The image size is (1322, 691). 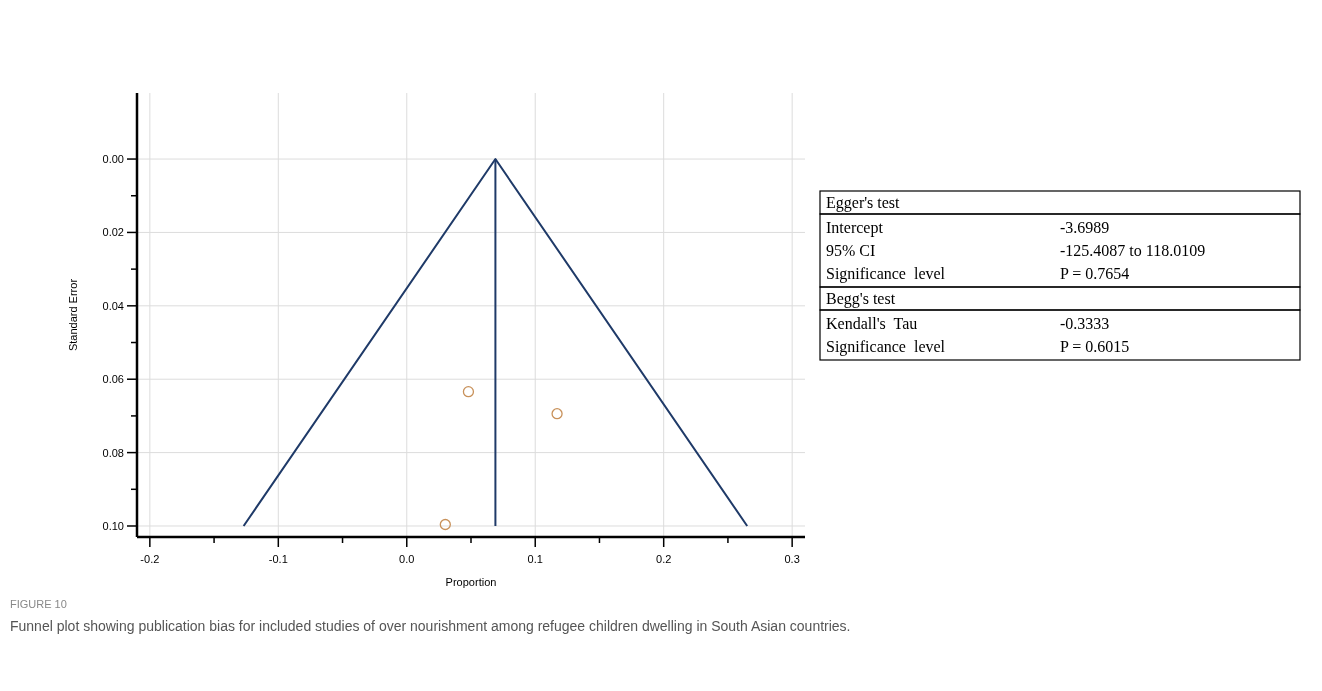 I want to click on text: 95% CI, so click(x=851, y=250).